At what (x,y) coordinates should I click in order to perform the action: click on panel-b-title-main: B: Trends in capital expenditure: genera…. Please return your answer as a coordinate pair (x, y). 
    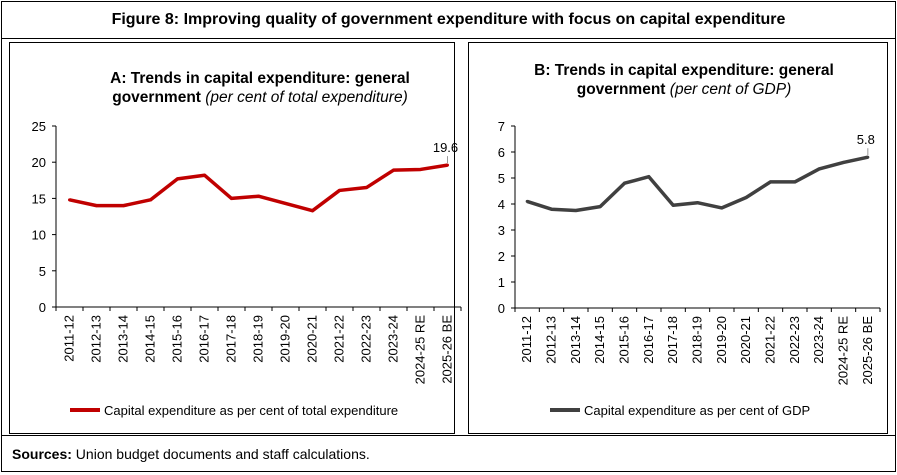
    Looking at the image, I should click on (684, 80).